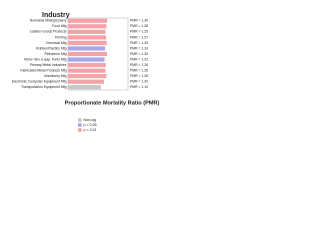 The image size is (320, 240). I want to click on y-tick-label: Chemical Mfg, so click(56, 43).